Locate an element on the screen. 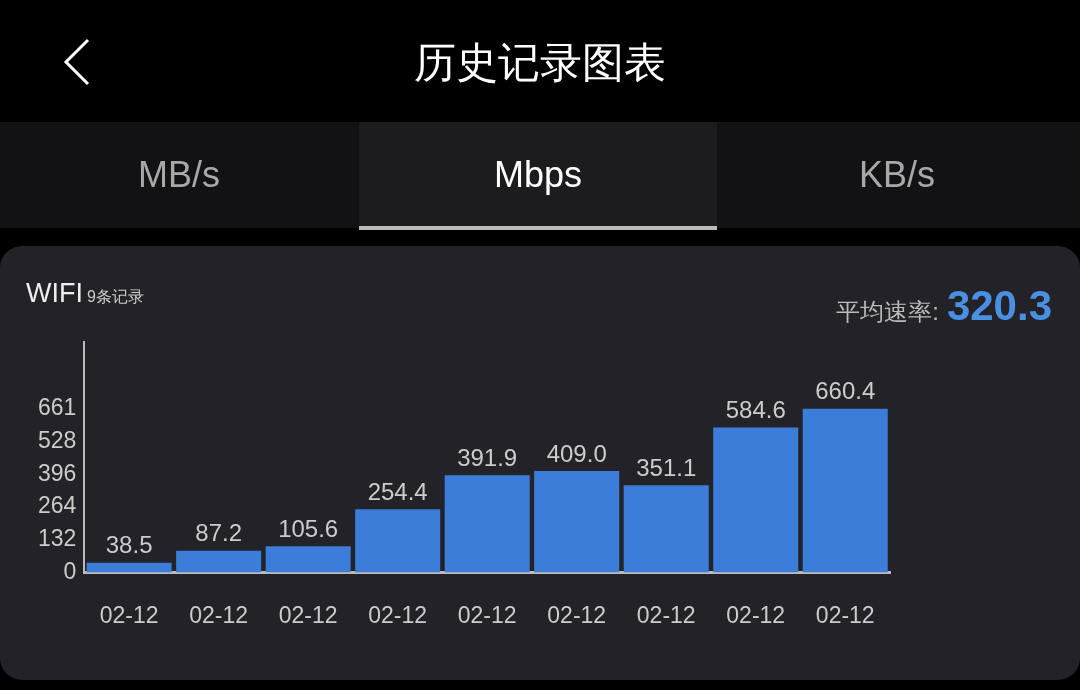  data-label: 584.6 is located at coordinates (755, 410).